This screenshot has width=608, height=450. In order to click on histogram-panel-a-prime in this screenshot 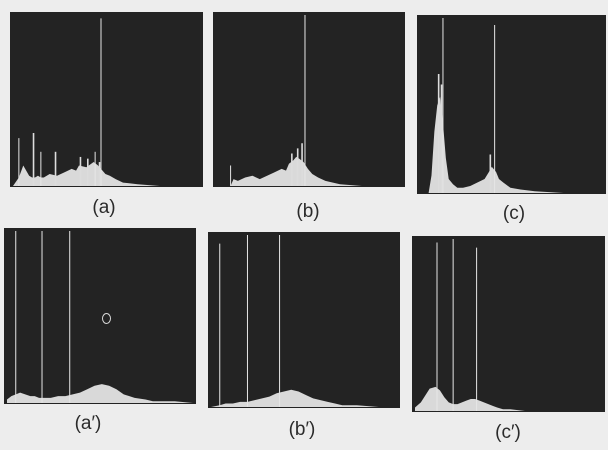, I will do `click(100, 316)`.